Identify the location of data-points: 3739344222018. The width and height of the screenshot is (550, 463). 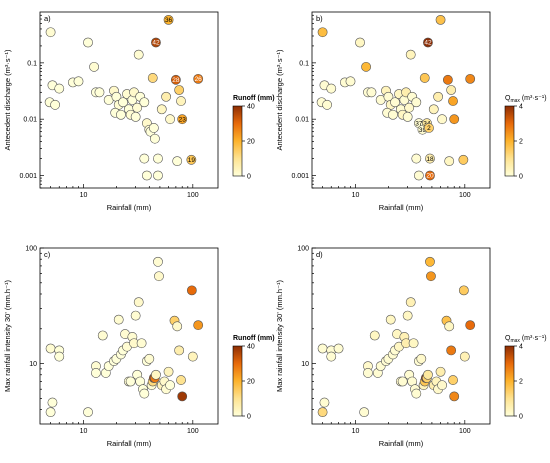
(396, 97).